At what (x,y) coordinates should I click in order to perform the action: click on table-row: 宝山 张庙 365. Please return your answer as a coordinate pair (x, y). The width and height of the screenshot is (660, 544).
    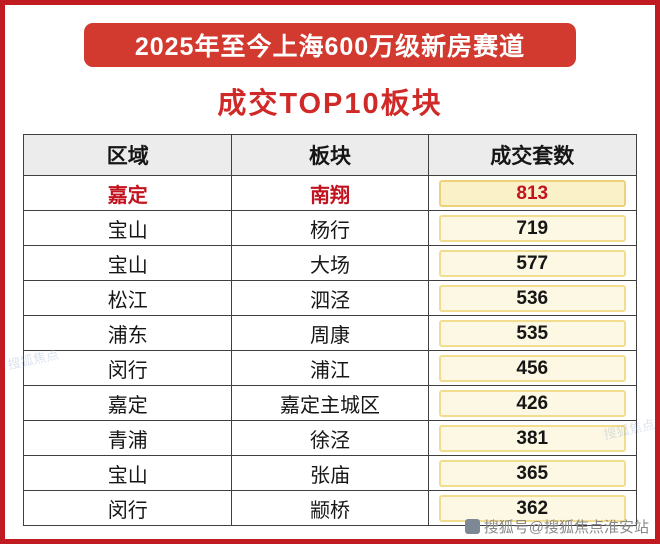
    Looking at the image, I should click on (330, 473).